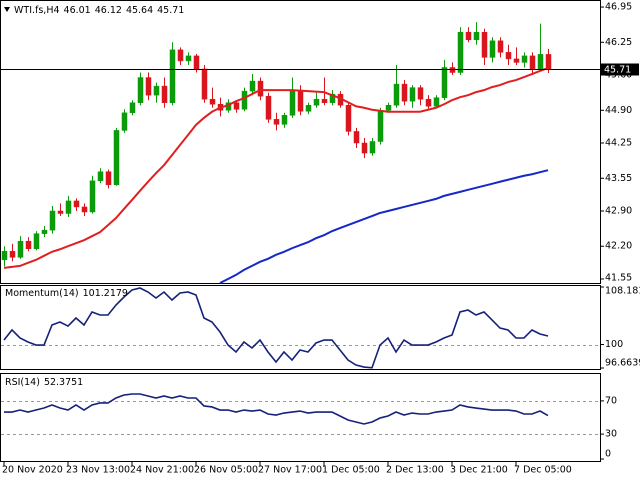 This screenshot has width=640, height=480. I want to click on header-part: 46.12, so click(108, 10).